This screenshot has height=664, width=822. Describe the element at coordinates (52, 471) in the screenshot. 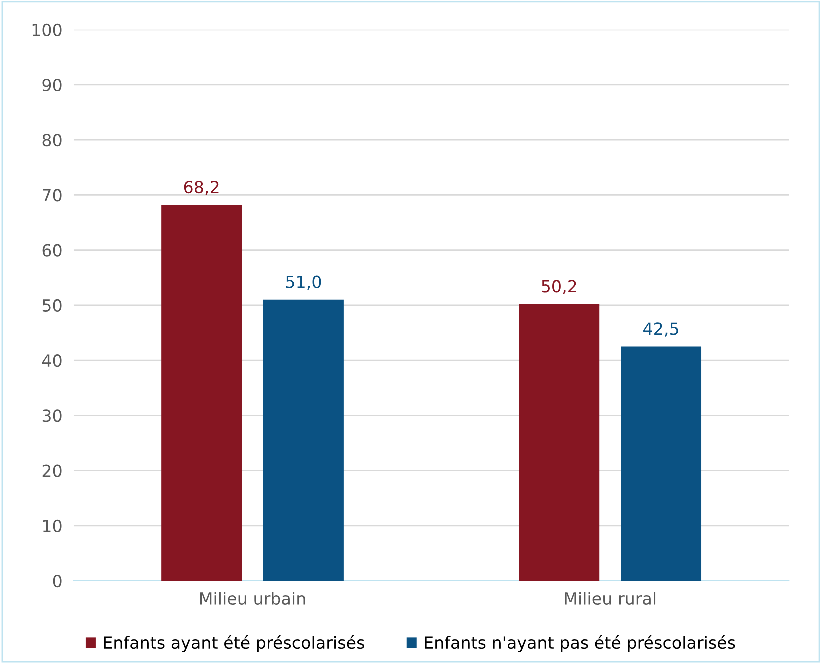

I see `y-tick-label: 20` at that location.